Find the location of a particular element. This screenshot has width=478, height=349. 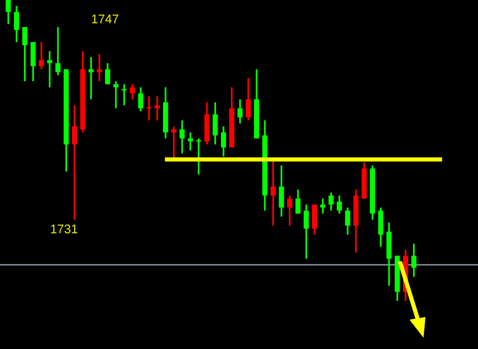

annotation: 1747 is located at coordinates (105, 19).